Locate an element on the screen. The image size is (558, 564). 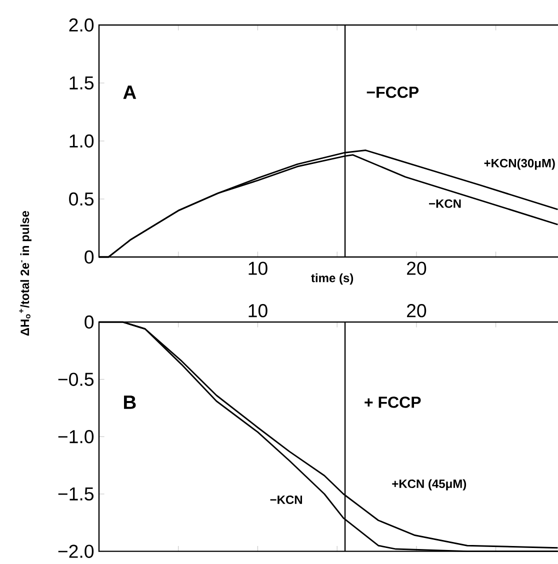
y-tick-label: 2.0 is located at coordinates (81, 25).